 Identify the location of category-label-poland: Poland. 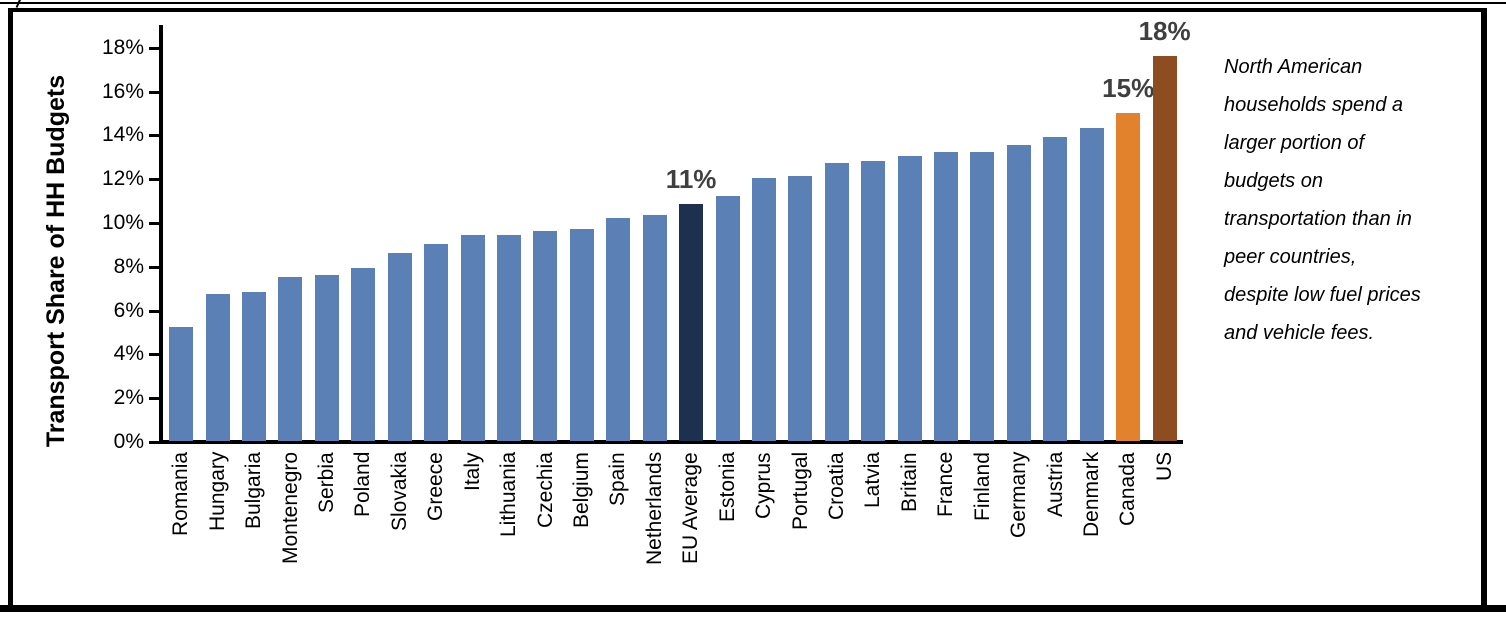
(363, 485).